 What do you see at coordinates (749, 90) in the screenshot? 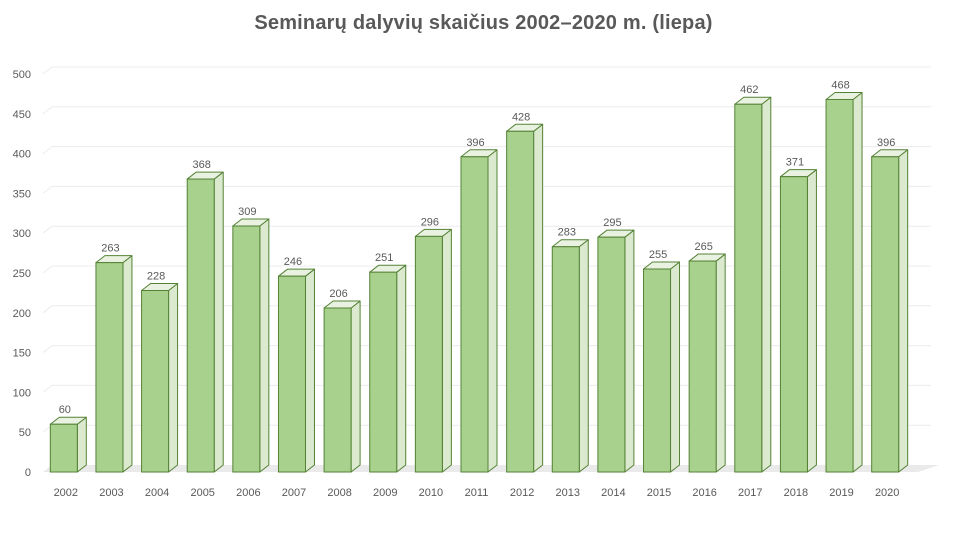
I see `data-label: 462` at bounding box center [749, 90].